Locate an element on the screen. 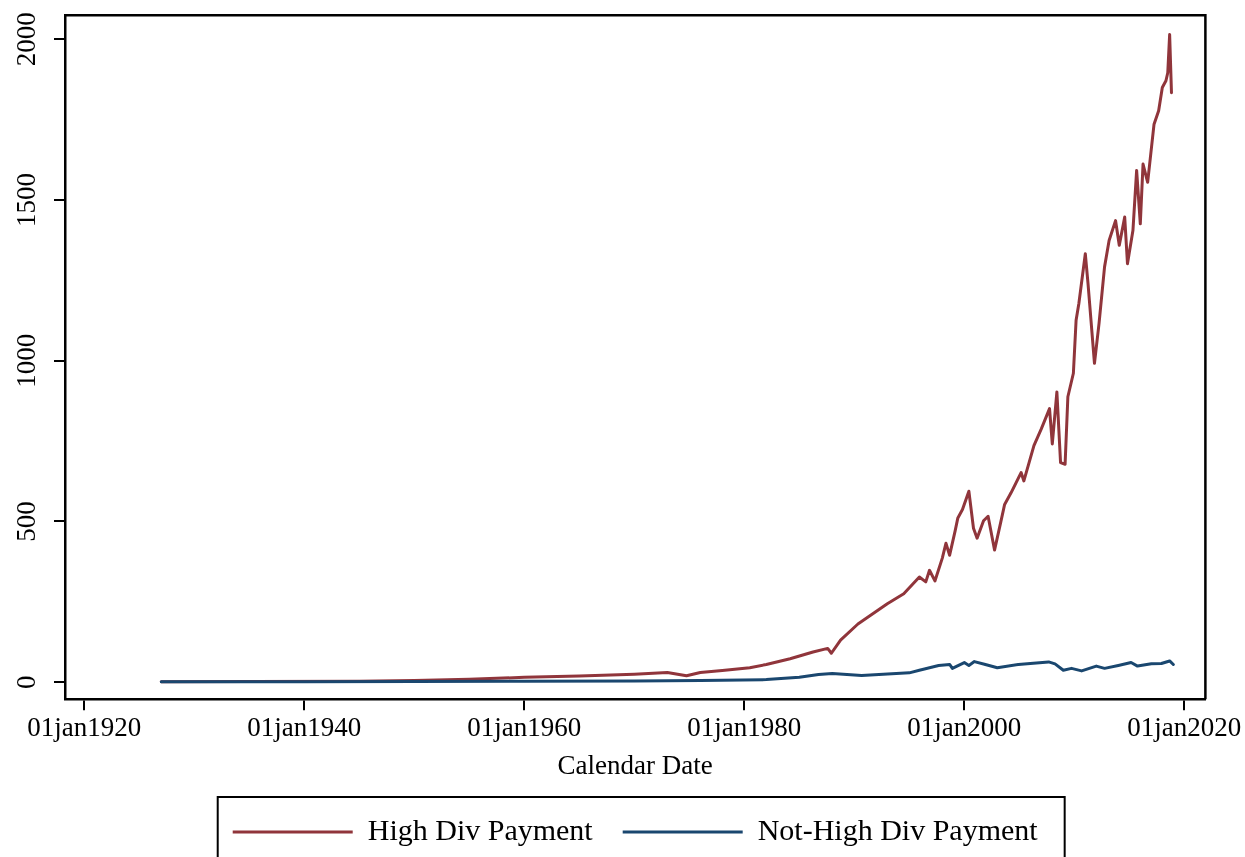  x-tick-label: 01jan1940 is located at coordinates (304, 727).